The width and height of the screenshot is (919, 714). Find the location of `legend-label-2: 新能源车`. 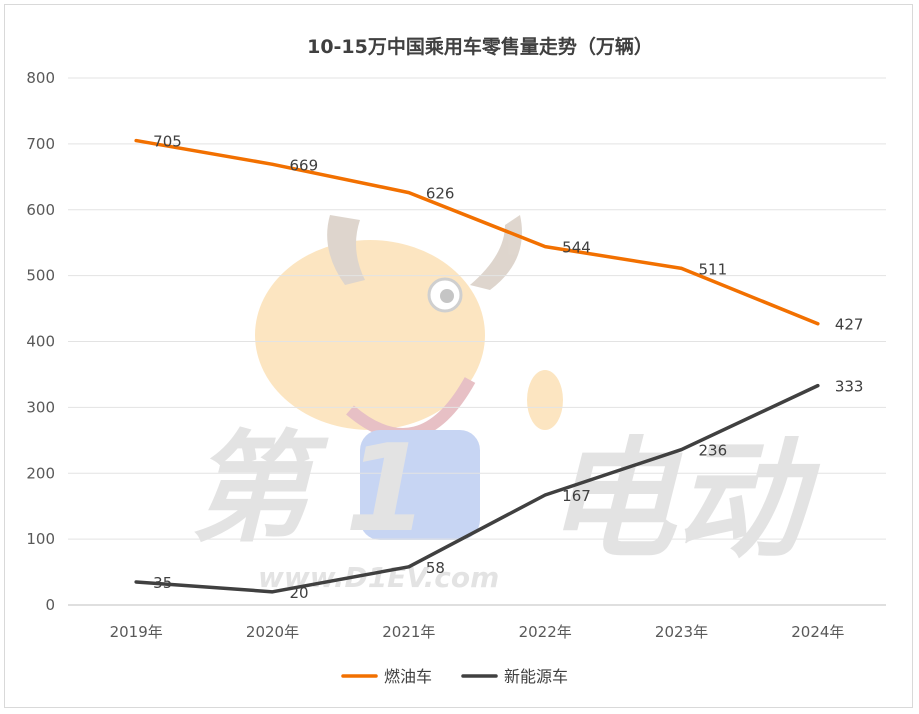

legend-label-2: 新能源车 is located at coordinates (536, 676).